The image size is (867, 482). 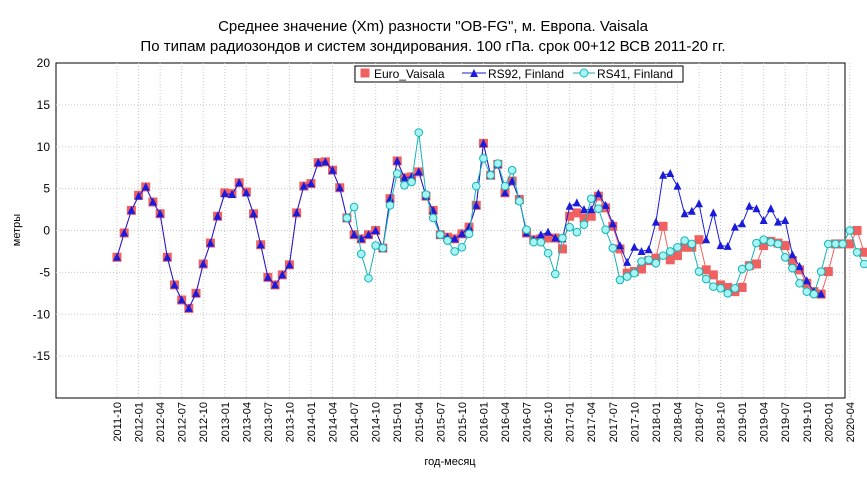 I want to click on x-tick-label: 2014-07, so click(x=355, y=422).